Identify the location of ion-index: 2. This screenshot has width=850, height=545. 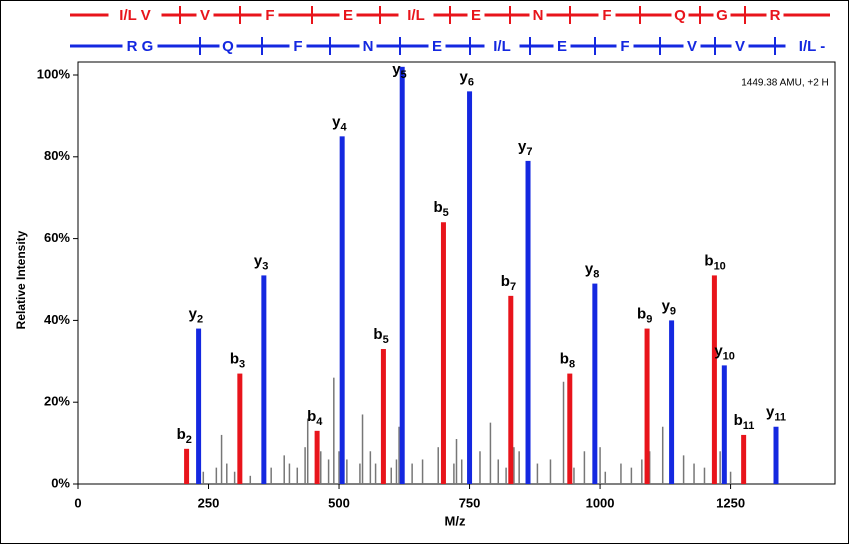
(189, 440).